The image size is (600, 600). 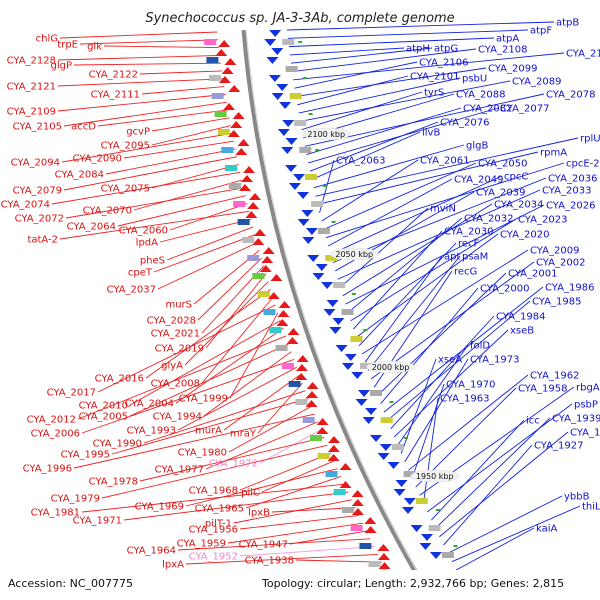 What do you see at coordinates (450, 360) in the screenshot?
I see `gene-label: xseA` at bounding box center [450, 360].